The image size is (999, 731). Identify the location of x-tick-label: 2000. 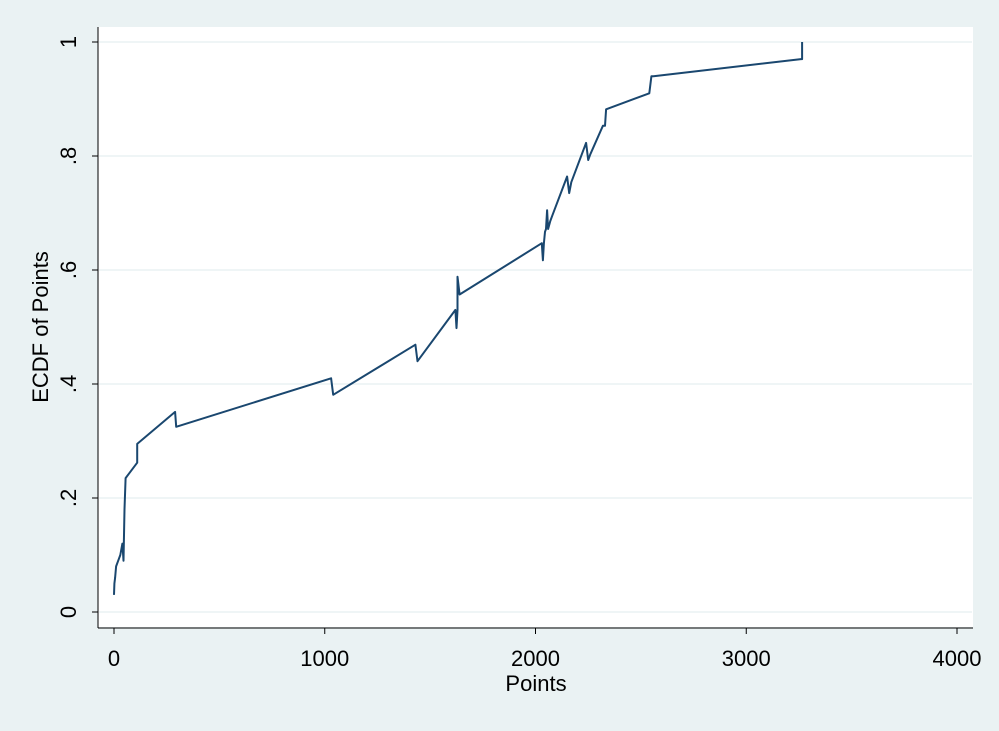
(535, 658).